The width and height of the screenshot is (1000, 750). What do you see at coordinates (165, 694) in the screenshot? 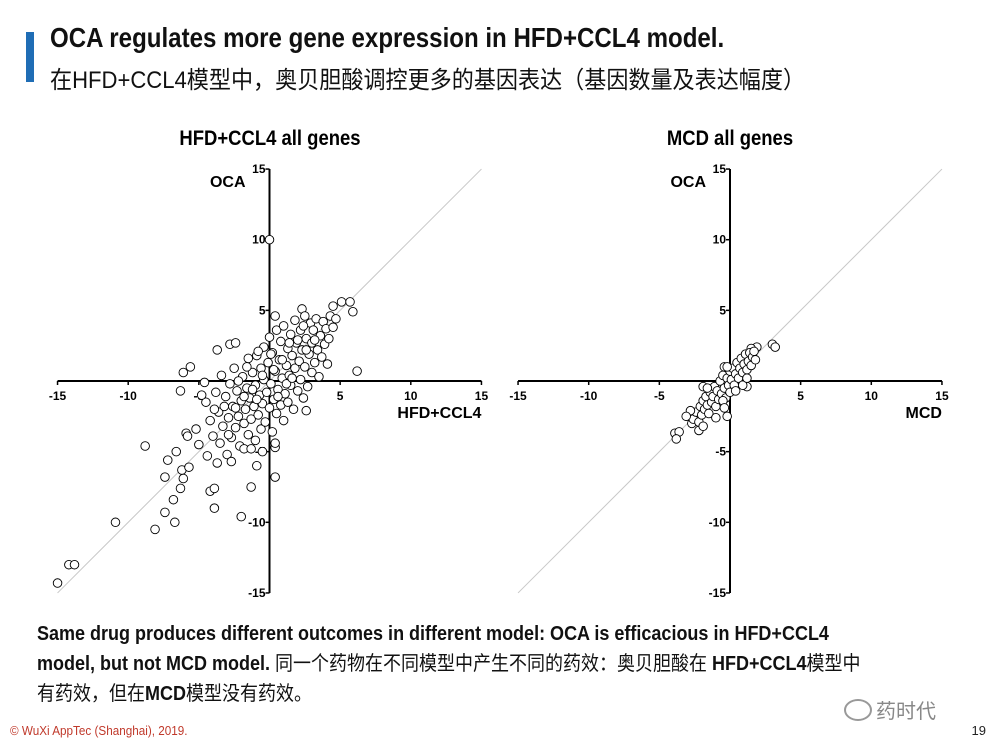
I see `conclusion-en-3: MCD` at bounding box center [165, 694].